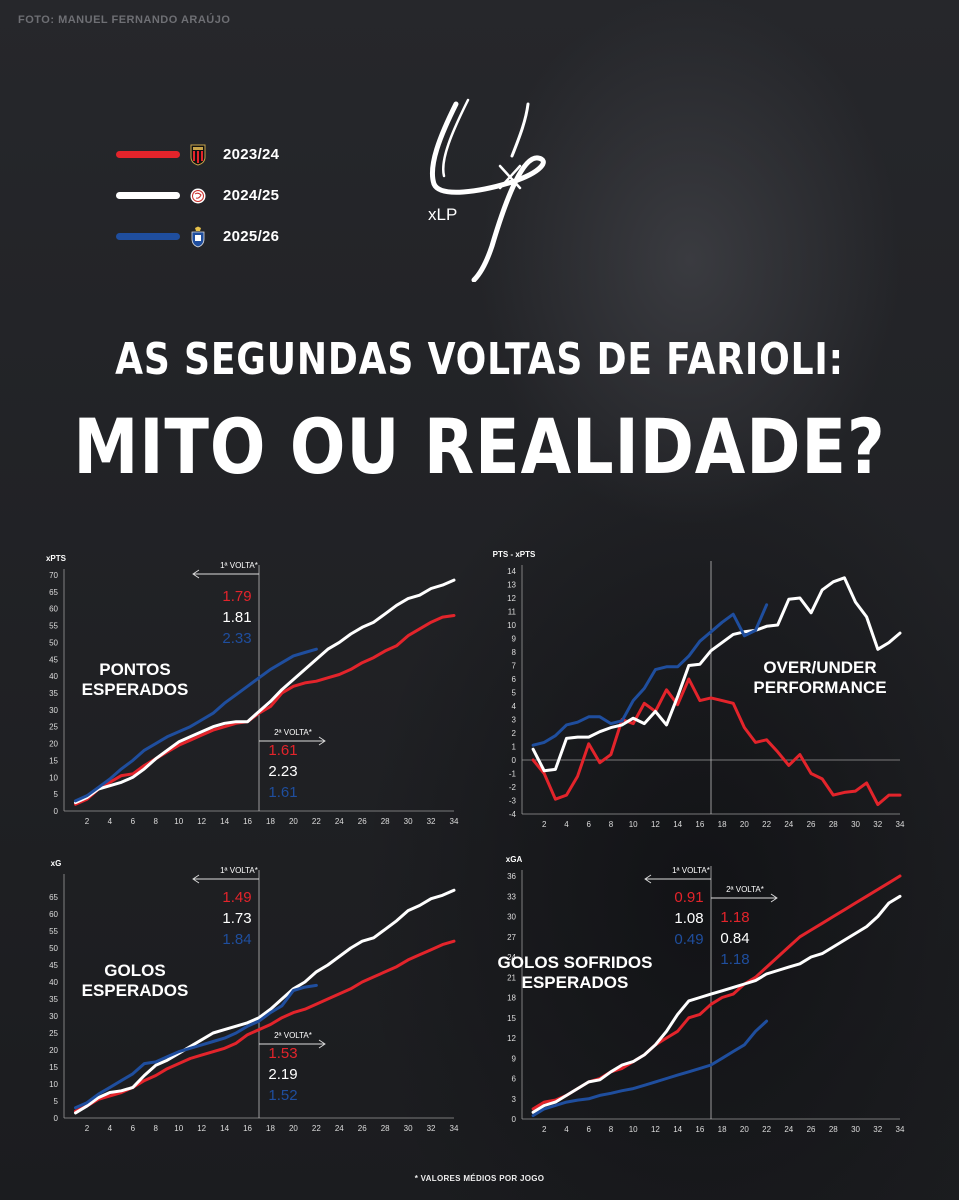 The width and height of the screenshot is (959, 1200). What do you see at coordinates (514, 859) in the screenshot?
I see `y-axis-label: xGA` at bounding box center [514, 859].